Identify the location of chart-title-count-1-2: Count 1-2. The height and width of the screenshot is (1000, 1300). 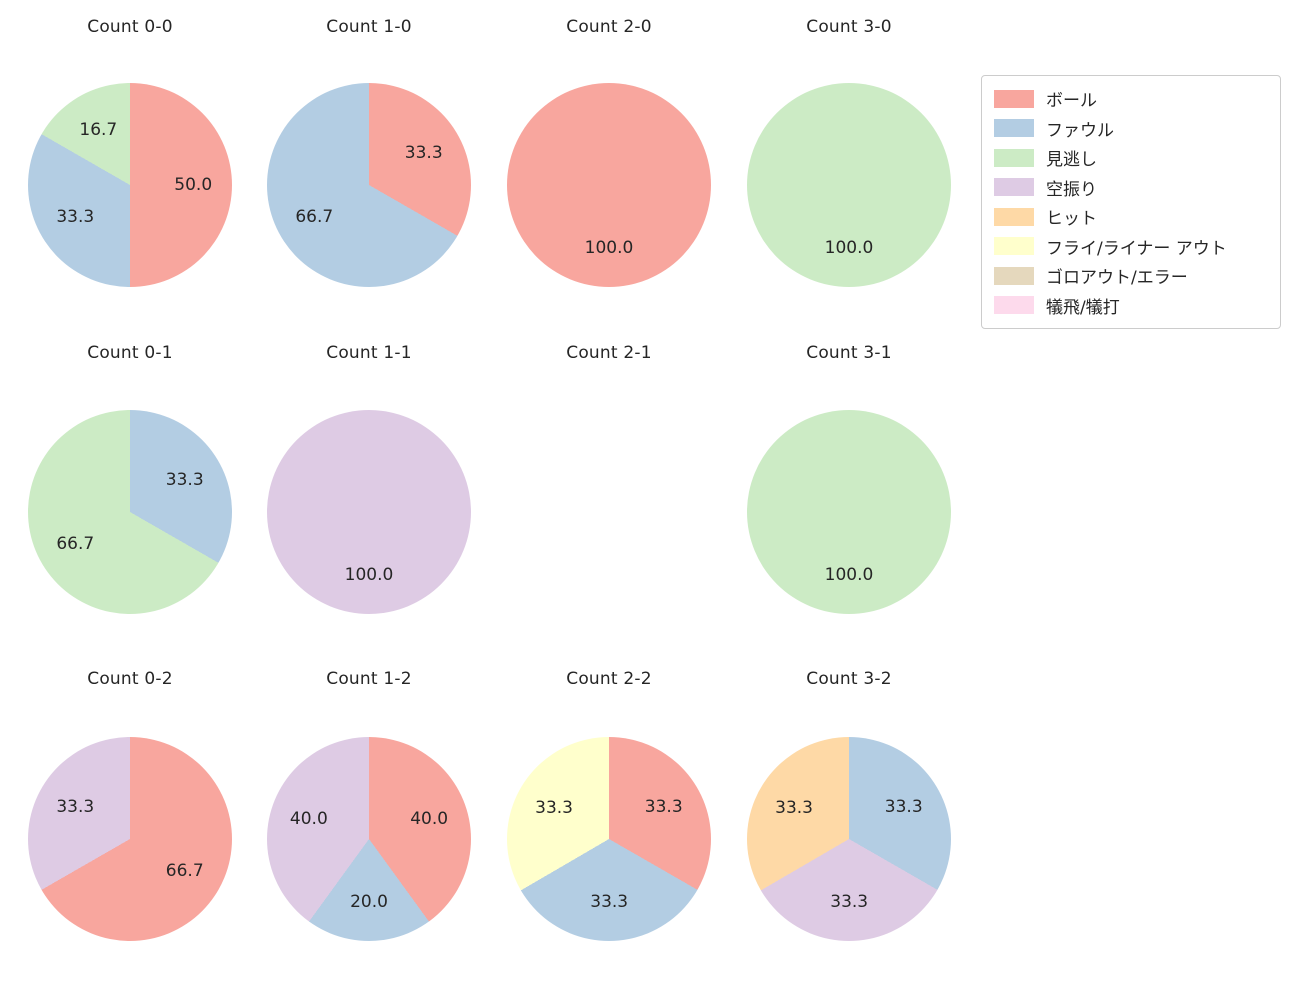
(369, 679).